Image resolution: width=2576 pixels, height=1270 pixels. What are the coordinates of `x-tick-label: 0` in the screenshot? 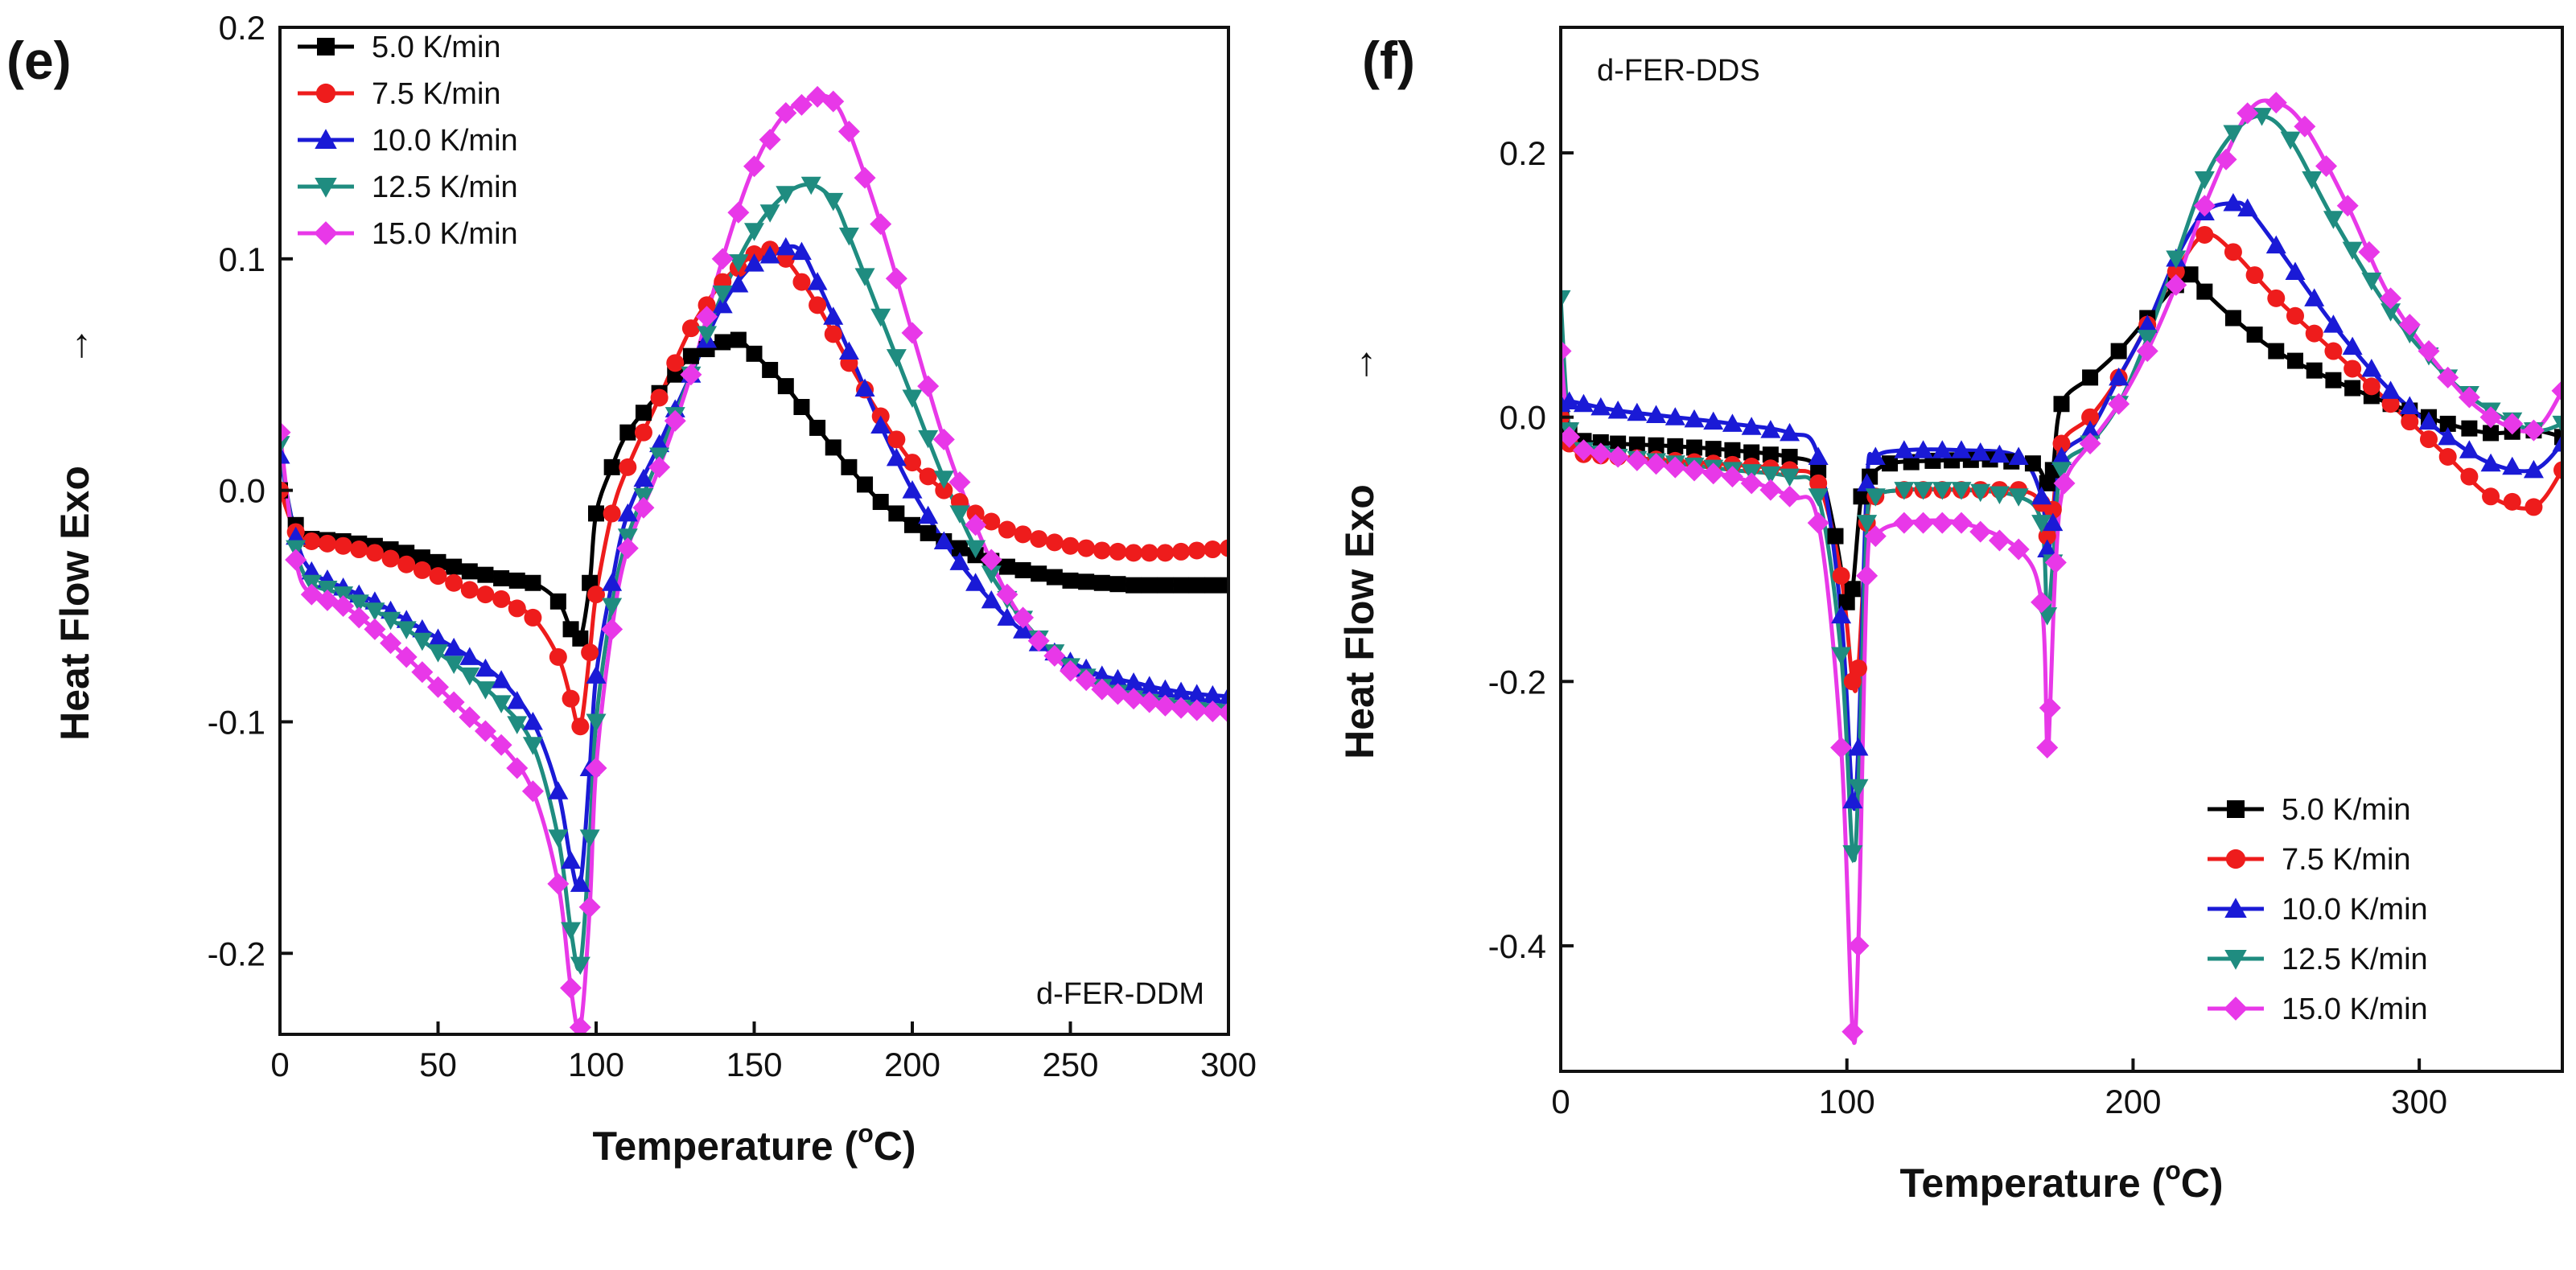 It's located at (279, 1064).